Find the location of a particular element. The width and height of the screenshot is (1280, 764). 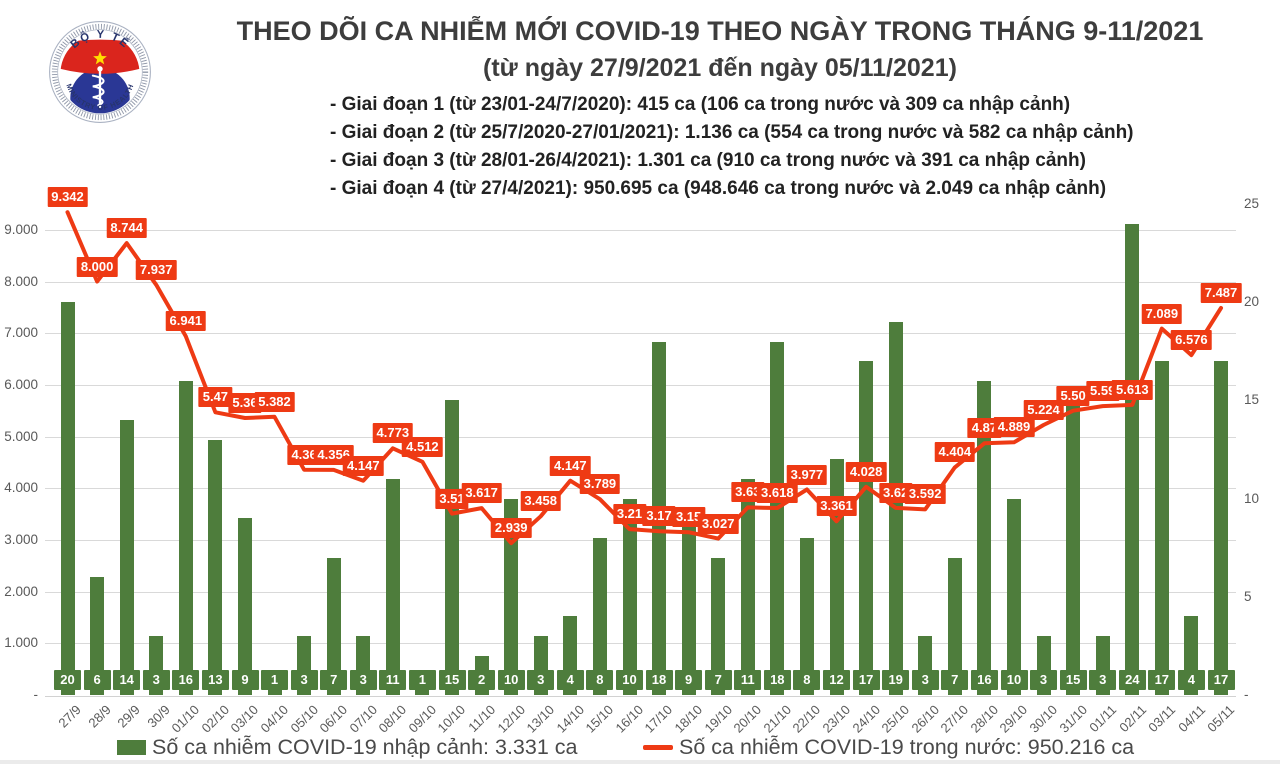

line-value-label: 3.21 is located at coordinates (629, 514).